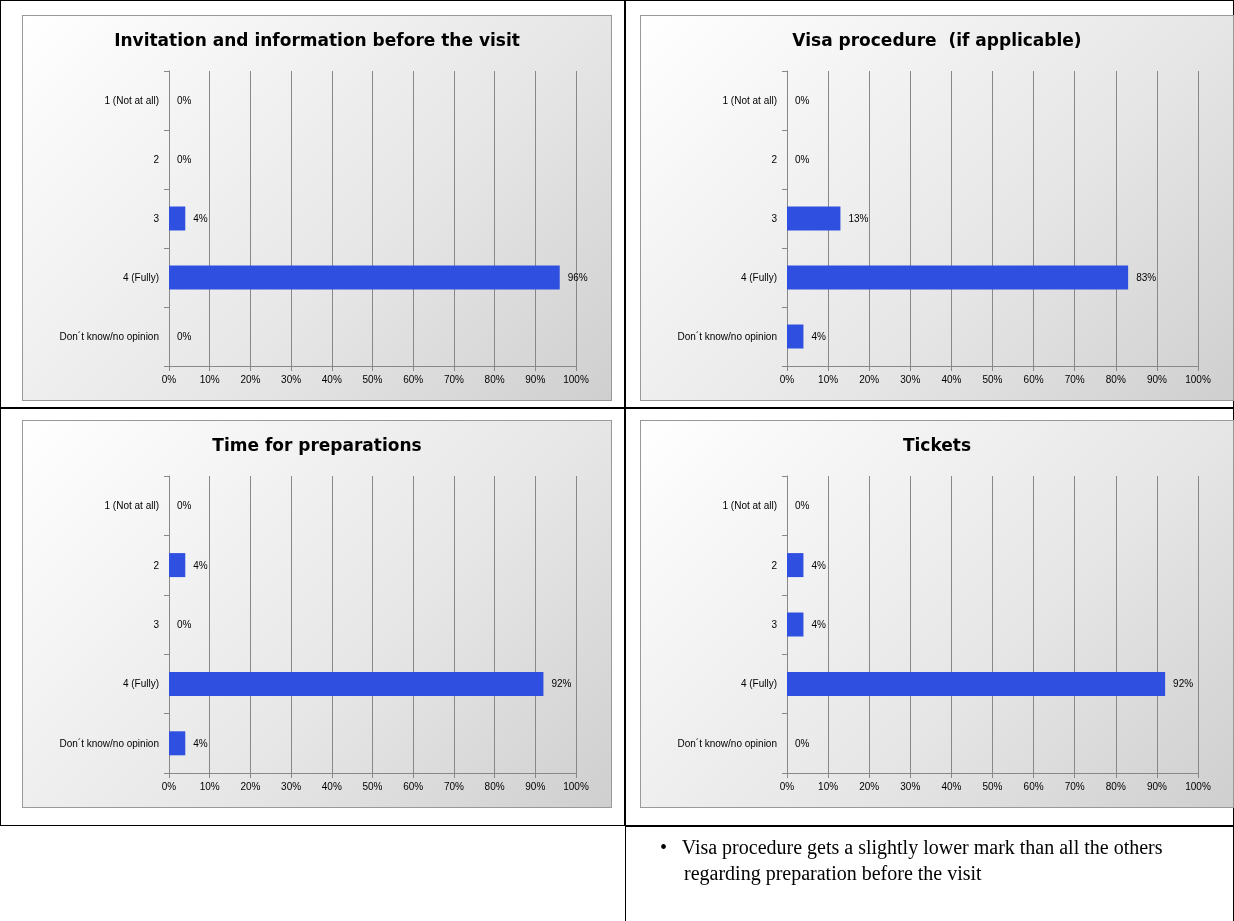 This screenshot has width=1234, height=921. What do you see at coordinates (577, 277) in the screenshot?
I see `data-label: 96%` at bounding box center [577, 277].